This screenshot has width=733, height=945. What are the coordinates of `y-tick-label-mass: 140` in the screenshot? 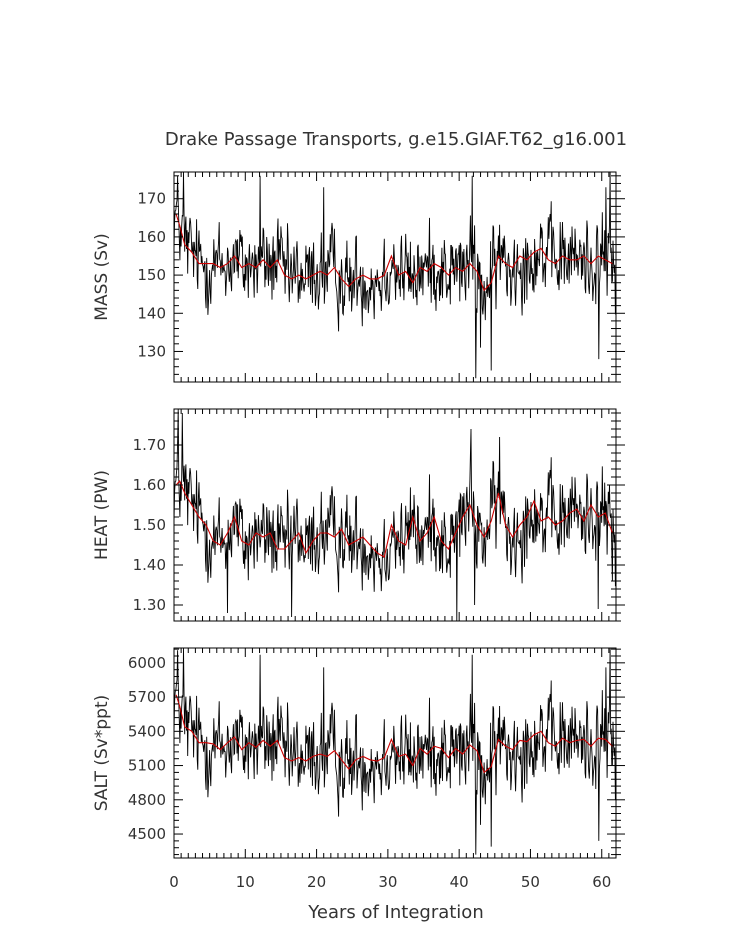 It's located at (151, 313).